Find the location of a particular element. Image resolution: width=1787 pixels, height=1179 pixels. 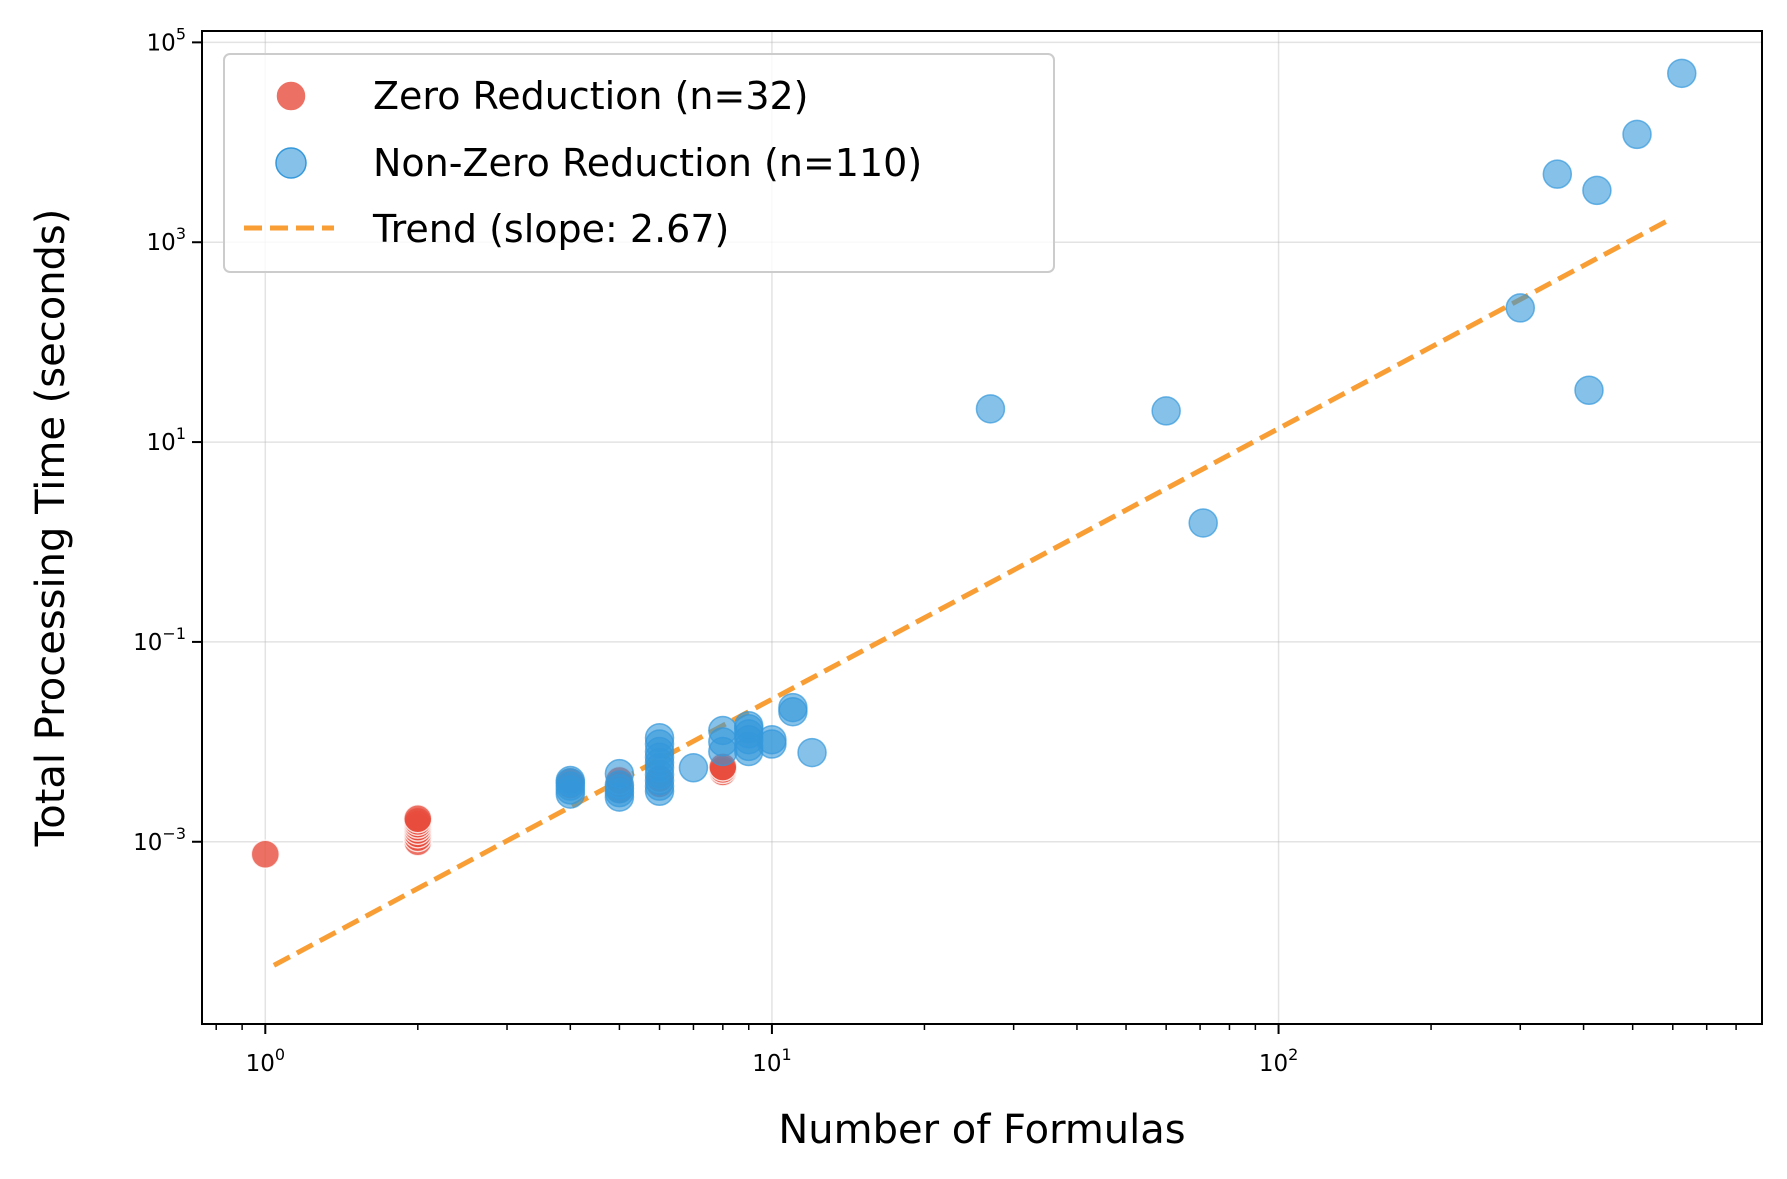

legend-marker-non-zero-reduction is located at coordinates (291, 163).